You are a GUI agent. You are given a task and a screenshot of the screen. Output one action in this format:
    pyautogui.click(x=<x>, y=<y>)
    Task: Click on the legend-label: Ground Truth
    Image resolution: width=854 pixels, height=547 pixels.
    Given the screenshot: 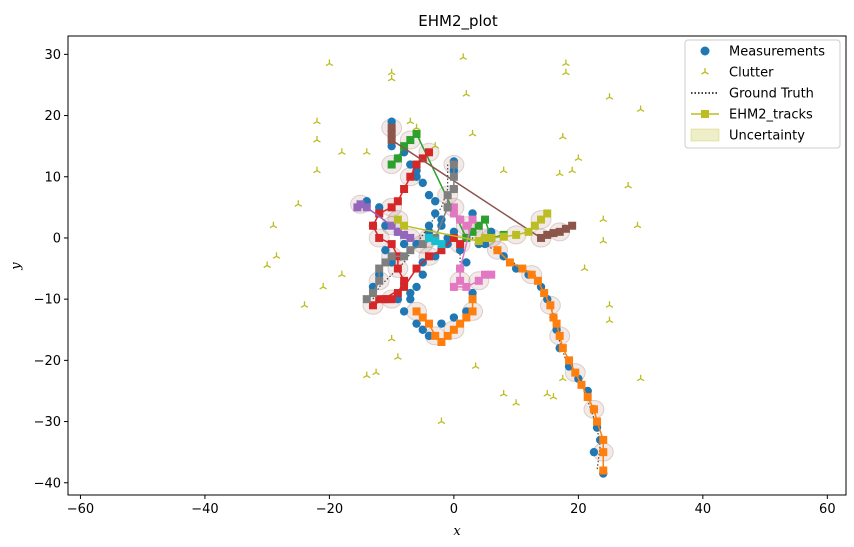 What is the action you would take?
    pyautogui.click(x=771, y=94)
    